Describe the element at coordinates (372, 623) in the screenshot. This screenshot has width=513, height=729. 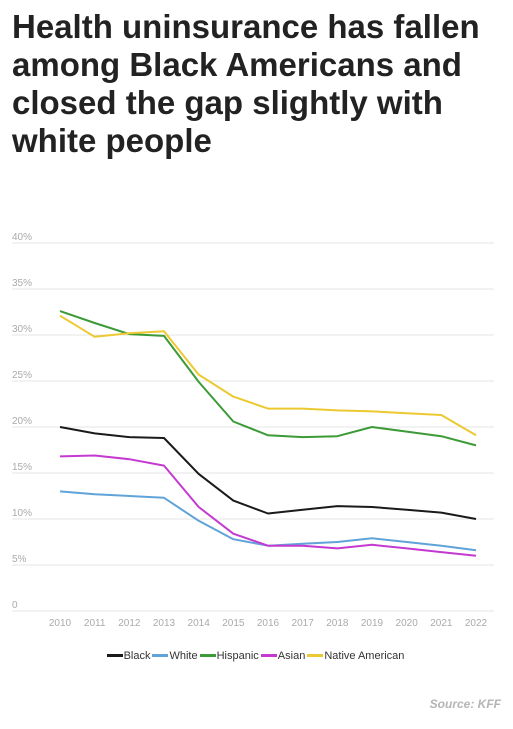
I see `x-tick-label: 2019` at that location.